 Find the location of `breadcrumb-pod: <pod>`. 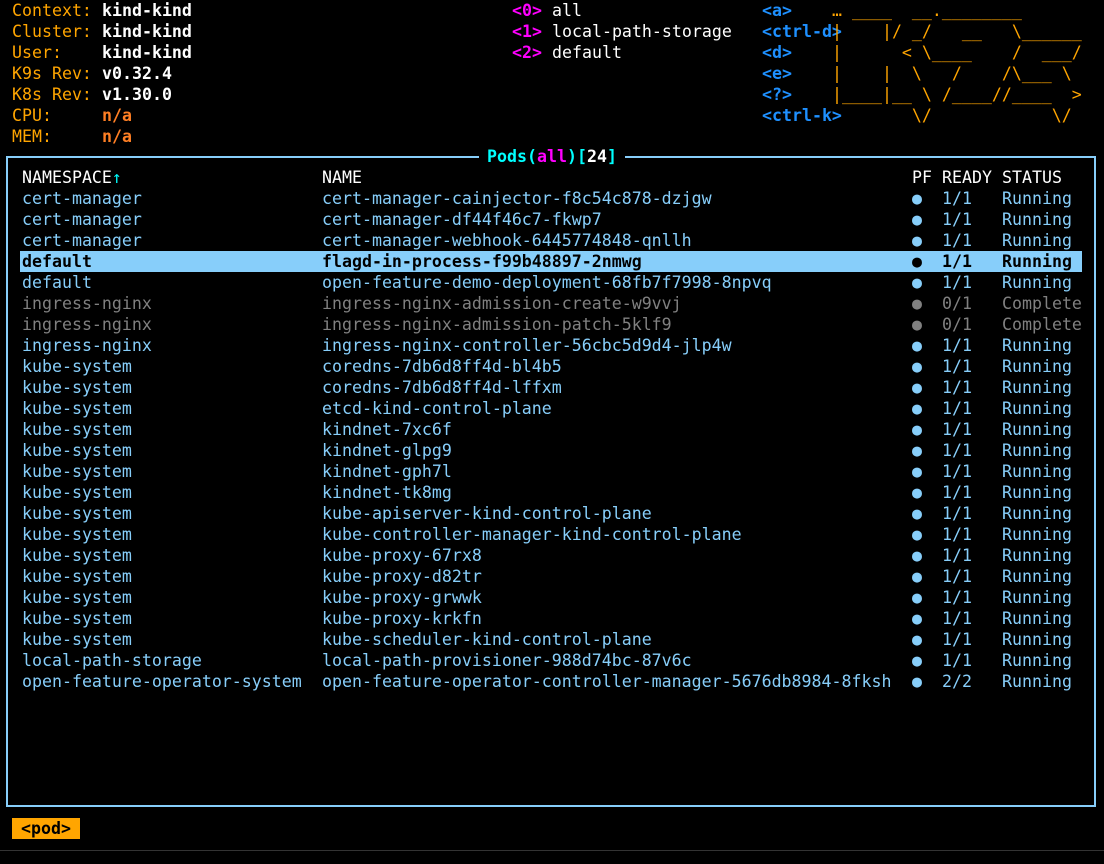

breadcrumb-pod: <pod> is located at coordinates (46, 828).